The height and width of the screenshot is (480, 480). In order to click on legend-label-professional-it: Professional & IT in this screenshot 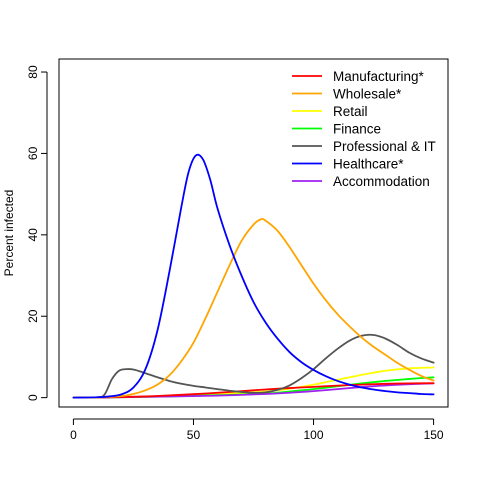, I will do `click(384, 146)`.